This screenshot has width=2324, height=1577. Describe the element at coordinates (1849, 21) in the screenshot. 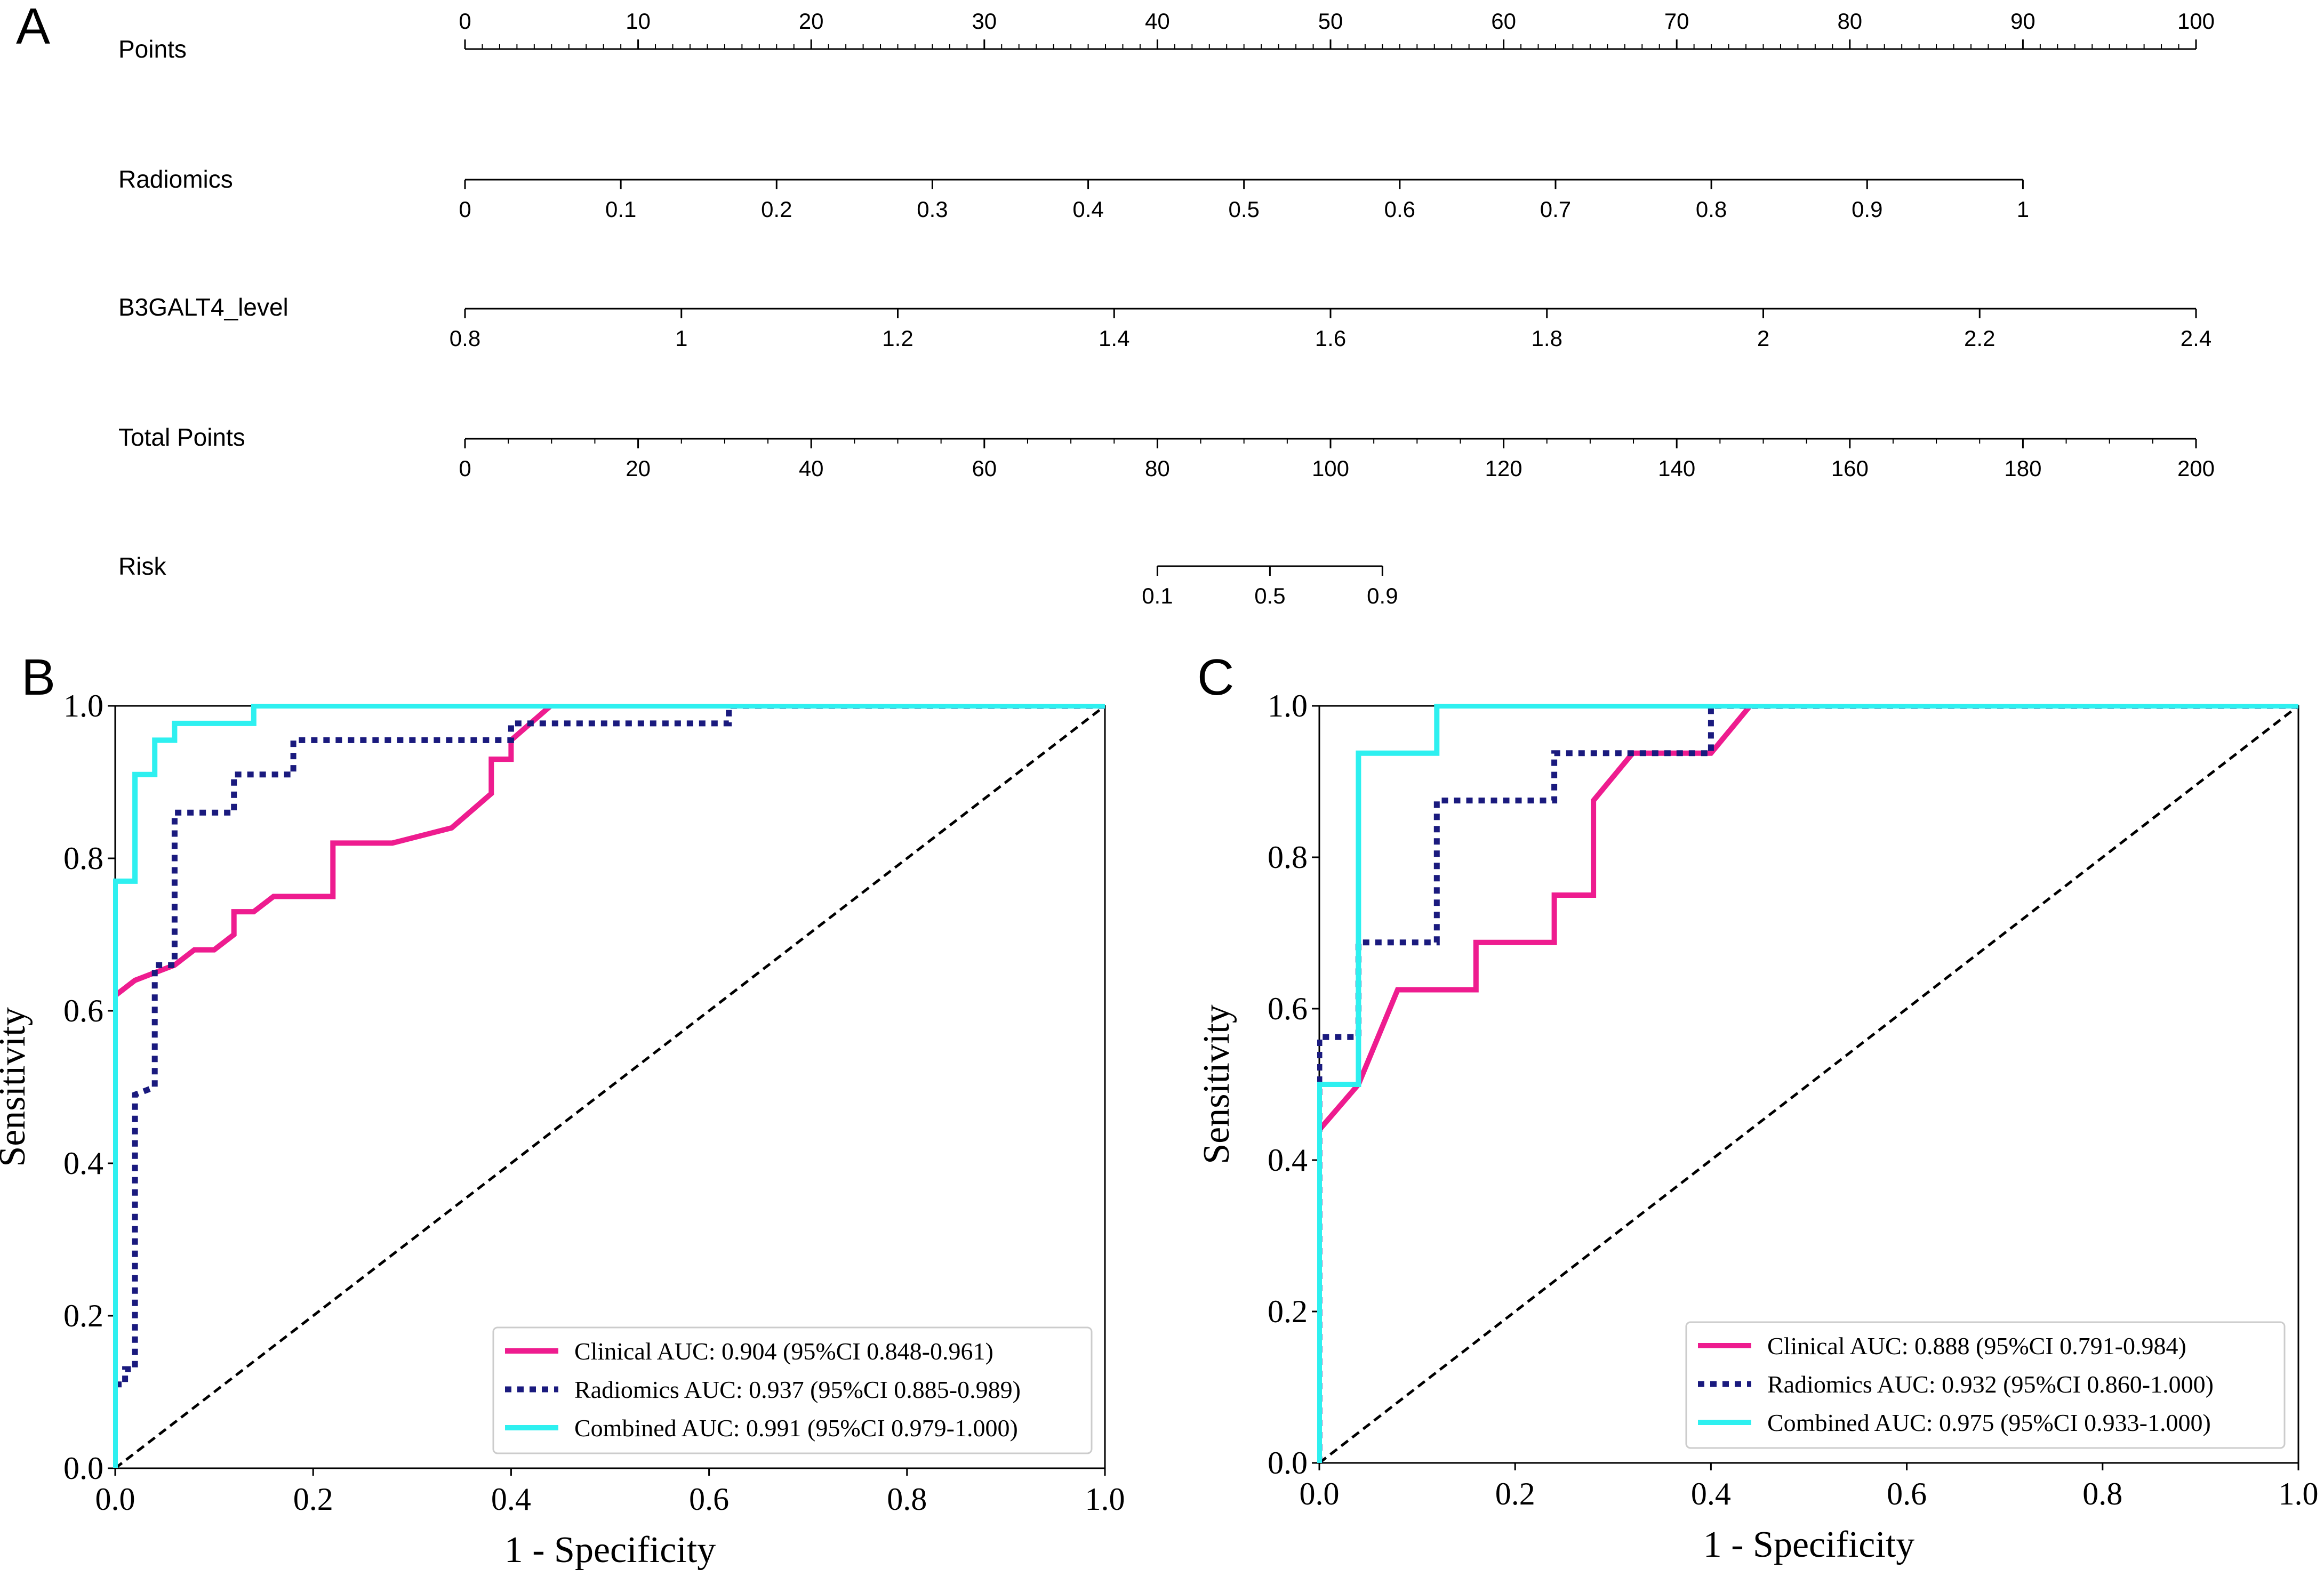

I see `nomogram-points-tick-label: 80` at that location.